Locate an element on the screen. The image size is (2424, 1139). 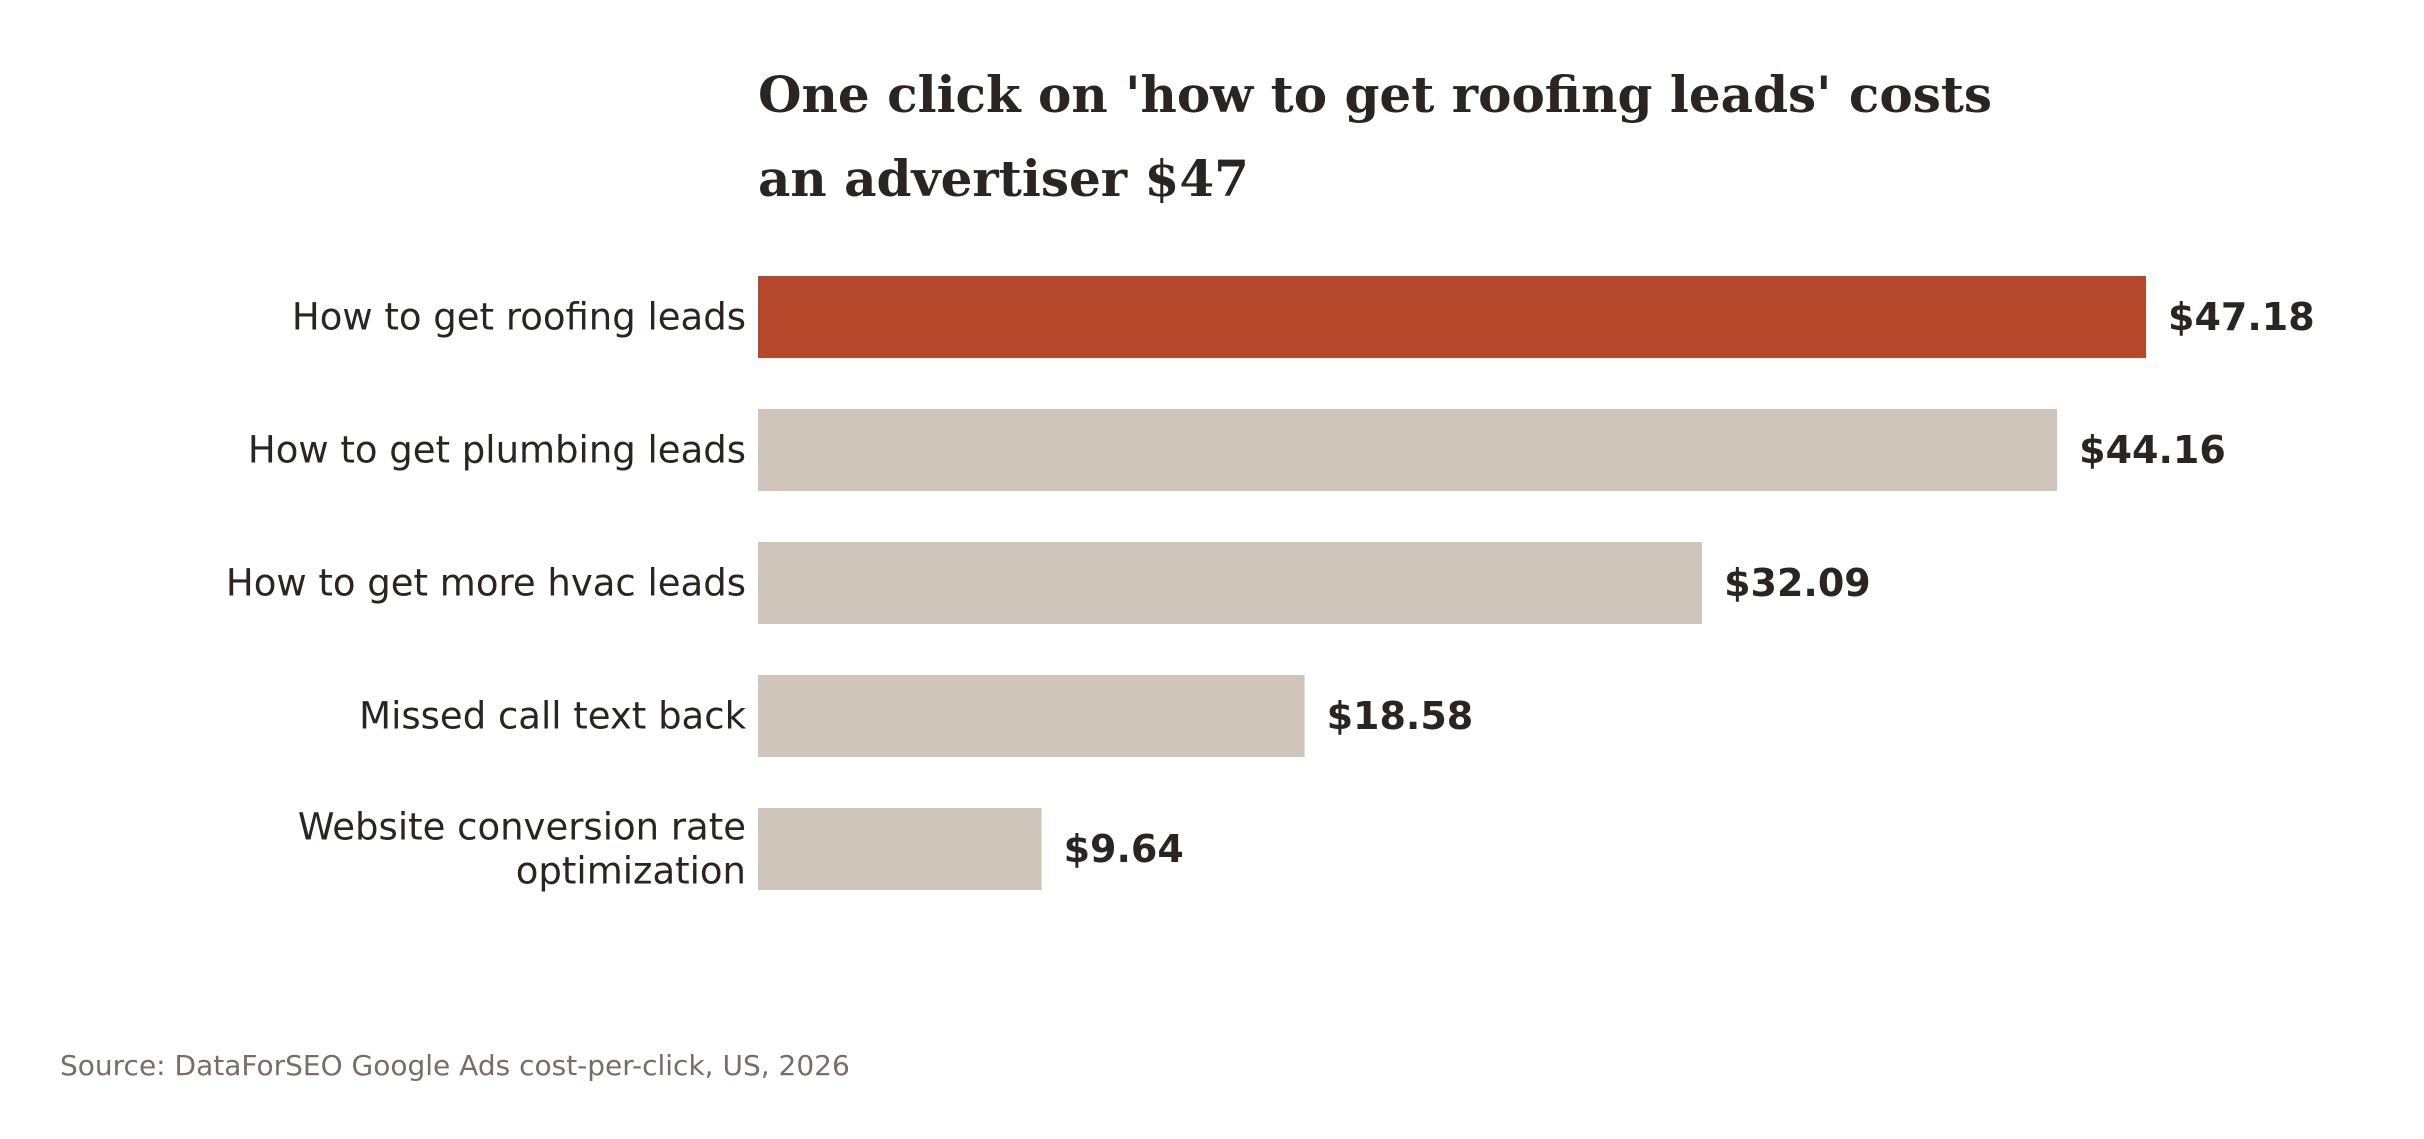
category-label-2: How to get plumbing leads is located at coordinates (497, 450).